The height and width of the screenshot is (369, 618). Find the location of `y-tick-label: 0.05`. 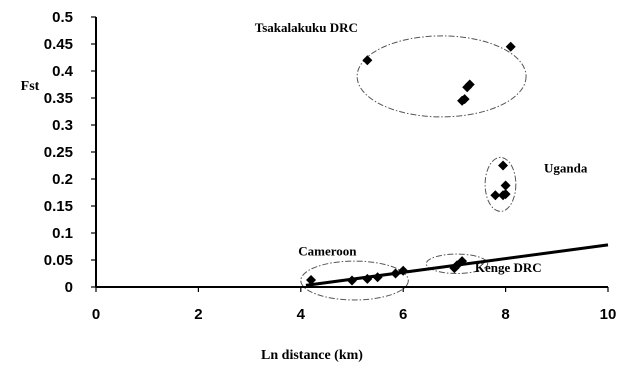

y-tick-label: 0.05 is located at coordinates (58, 260).